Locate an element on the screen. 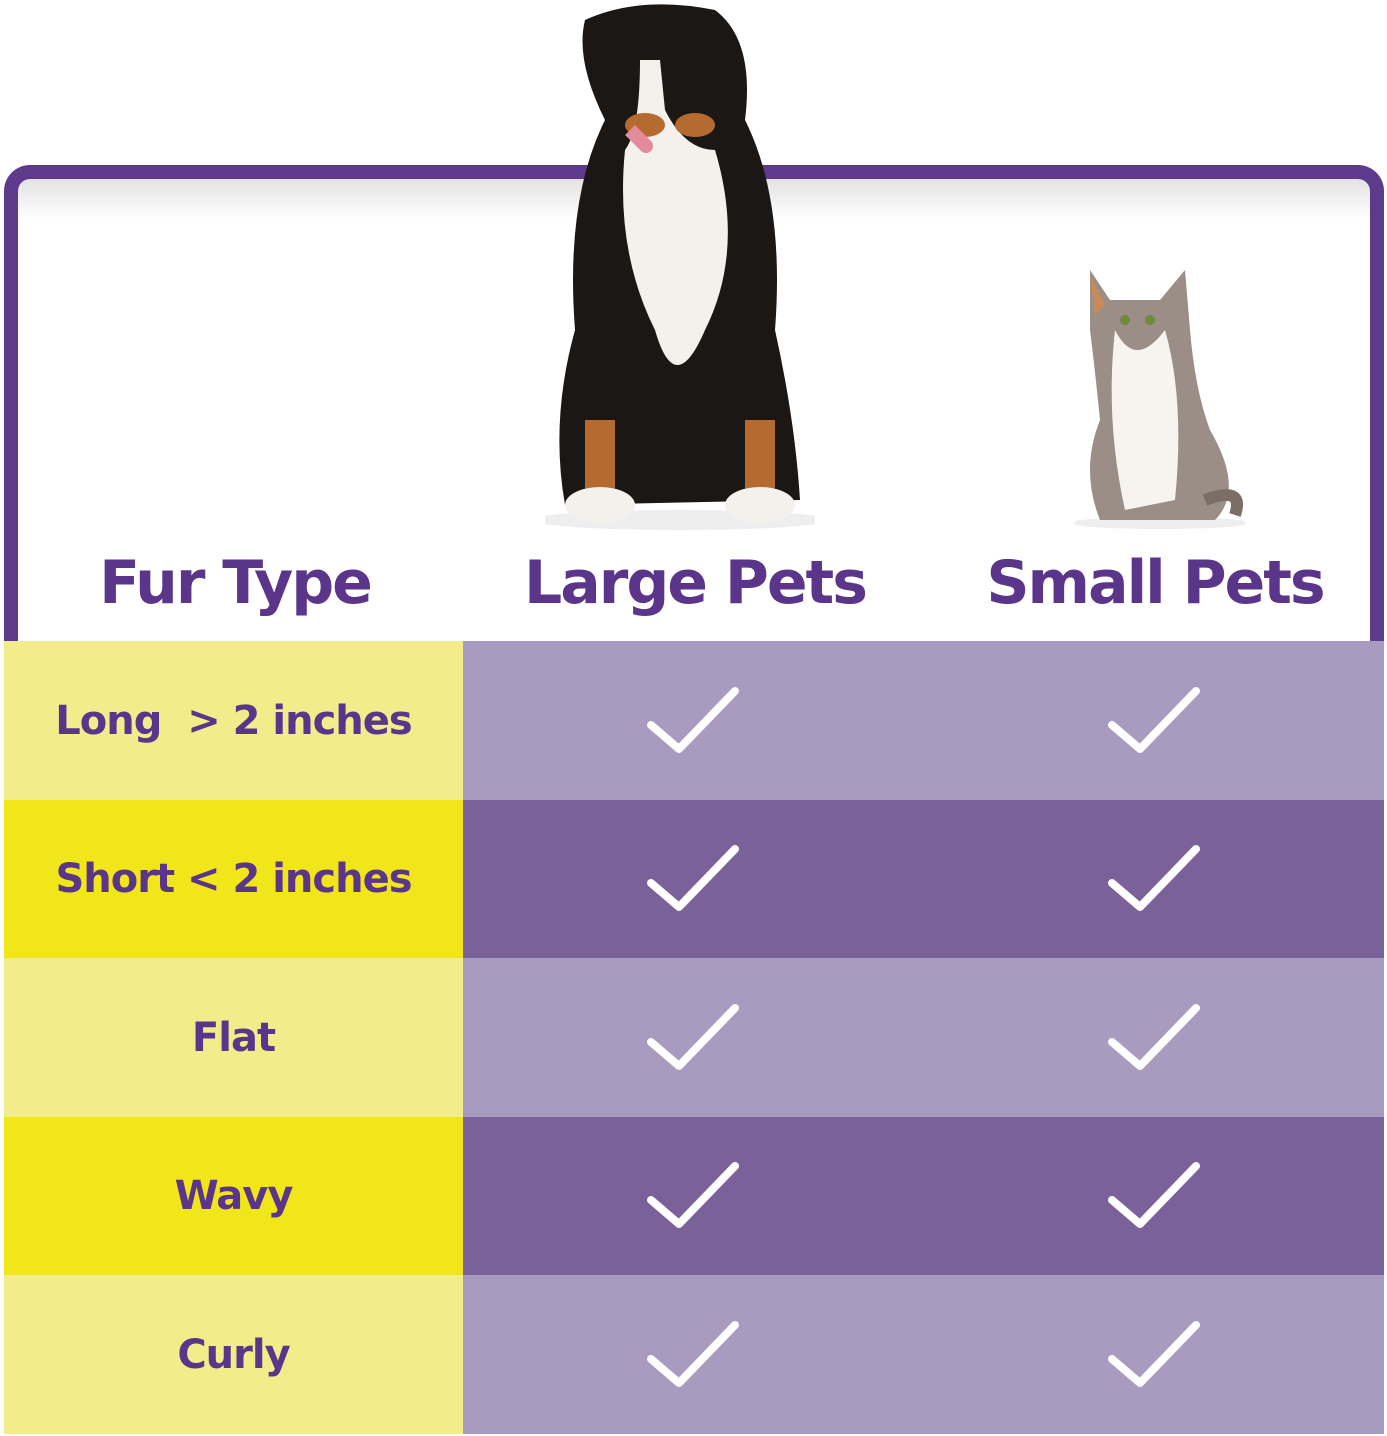  header-small-pets: Small Pets is located at coordinates (1155, 583).